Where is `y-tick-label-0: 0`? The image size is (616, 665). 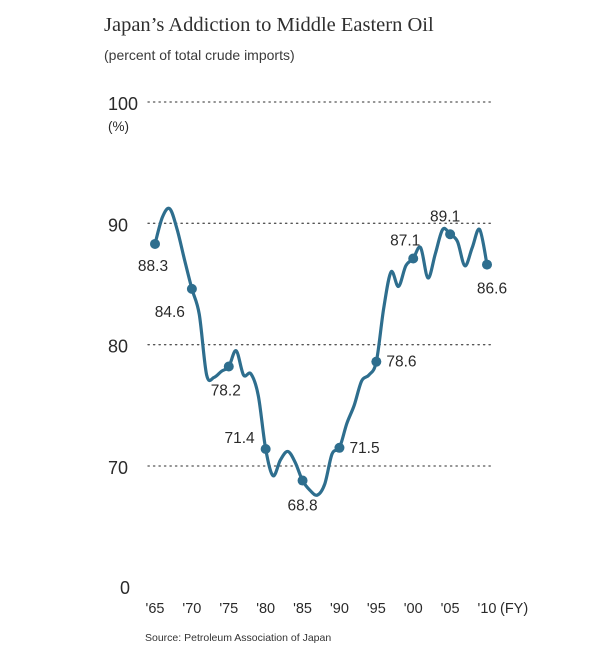 y-tick-label-0: 0 is located at coordinates (125, 588).